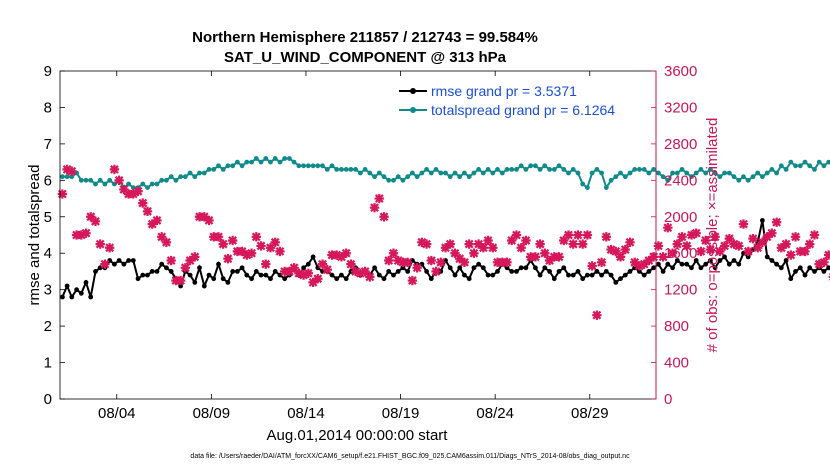 The height and width of the screenshot is (470, 830). What do you see at coordinates (54, 235) in the screenshot?
I see `left-y-axis-ticks: 0 1 2 3 4 5 6 7 8 9` at bounding box center [54, 235].